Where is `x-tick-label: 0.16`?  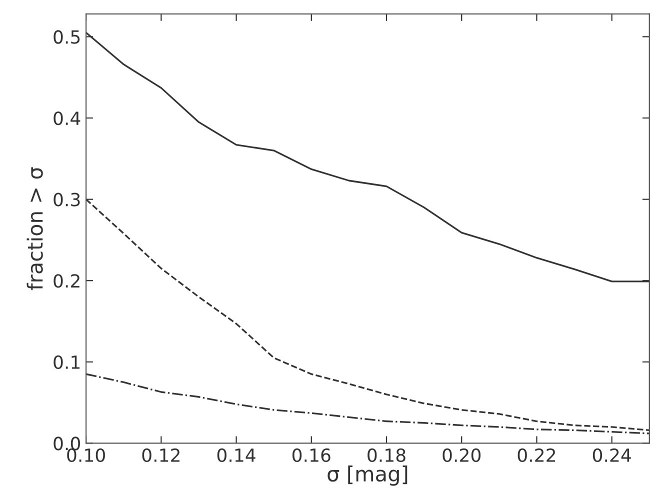
x-tick-label: 0.16 is located at coordinates (311, 455).